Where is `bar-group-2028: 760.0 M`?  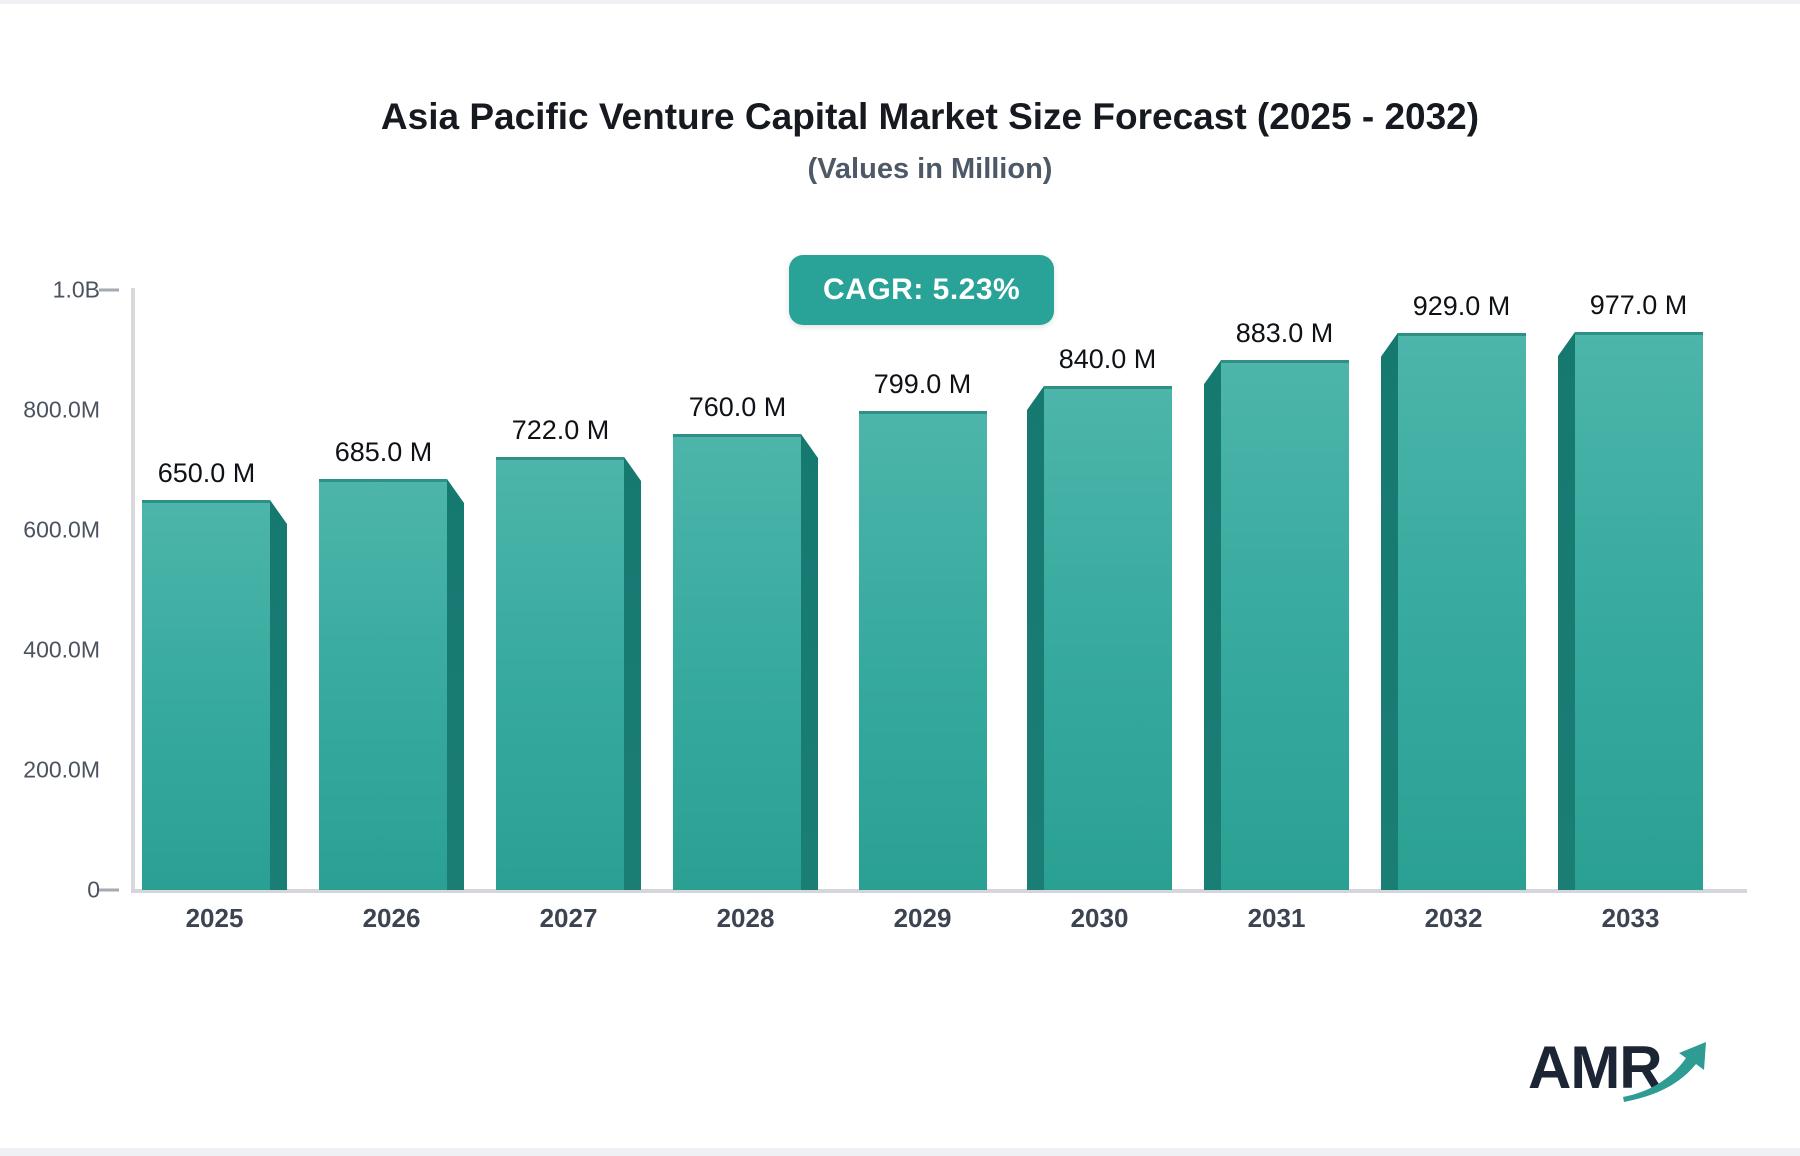 bar-group-2028: 760.0 M is located at coordinates (745, 590).